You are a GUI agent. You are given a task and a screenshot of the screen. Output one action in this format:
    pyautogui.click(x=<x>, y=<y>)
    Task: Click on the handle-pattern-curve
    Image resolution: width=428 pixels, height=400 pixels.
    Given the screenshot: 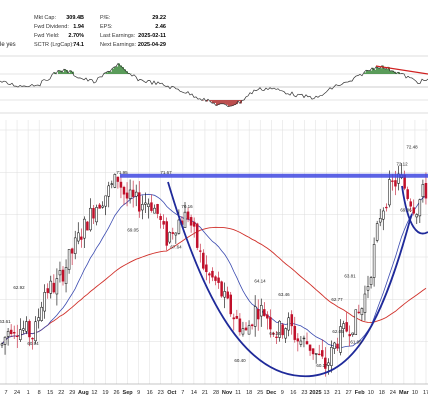 What is the action you would take?
    pyautogui.click(x=414, y=210)
    